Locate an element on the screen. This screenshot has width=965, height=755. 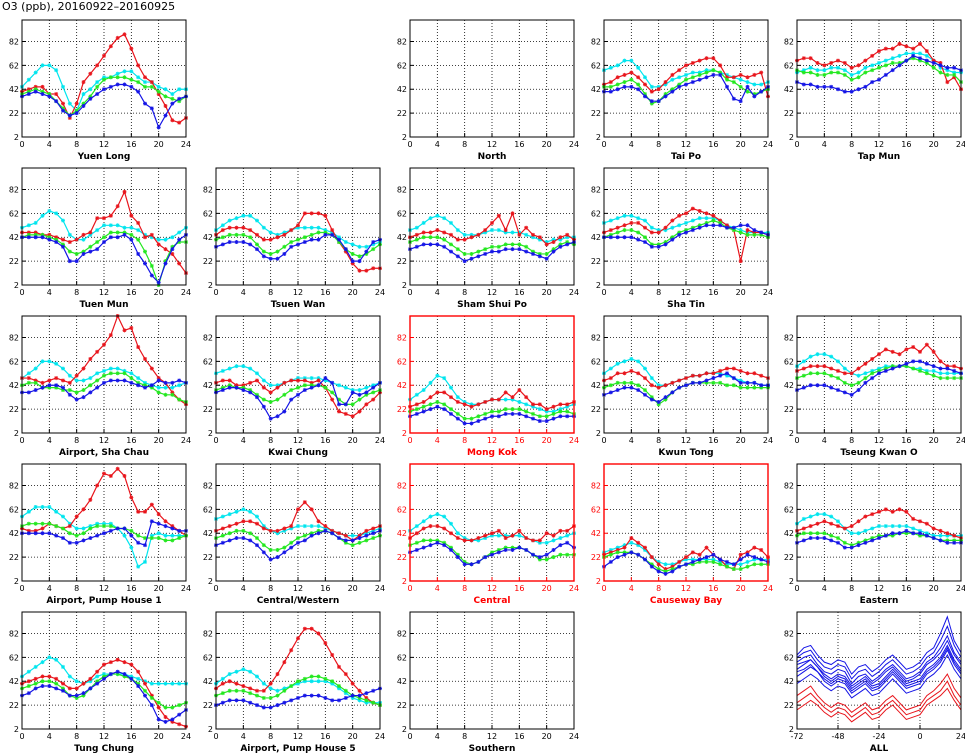
x-tick-label: 20 is located at coordinates (741, 440).